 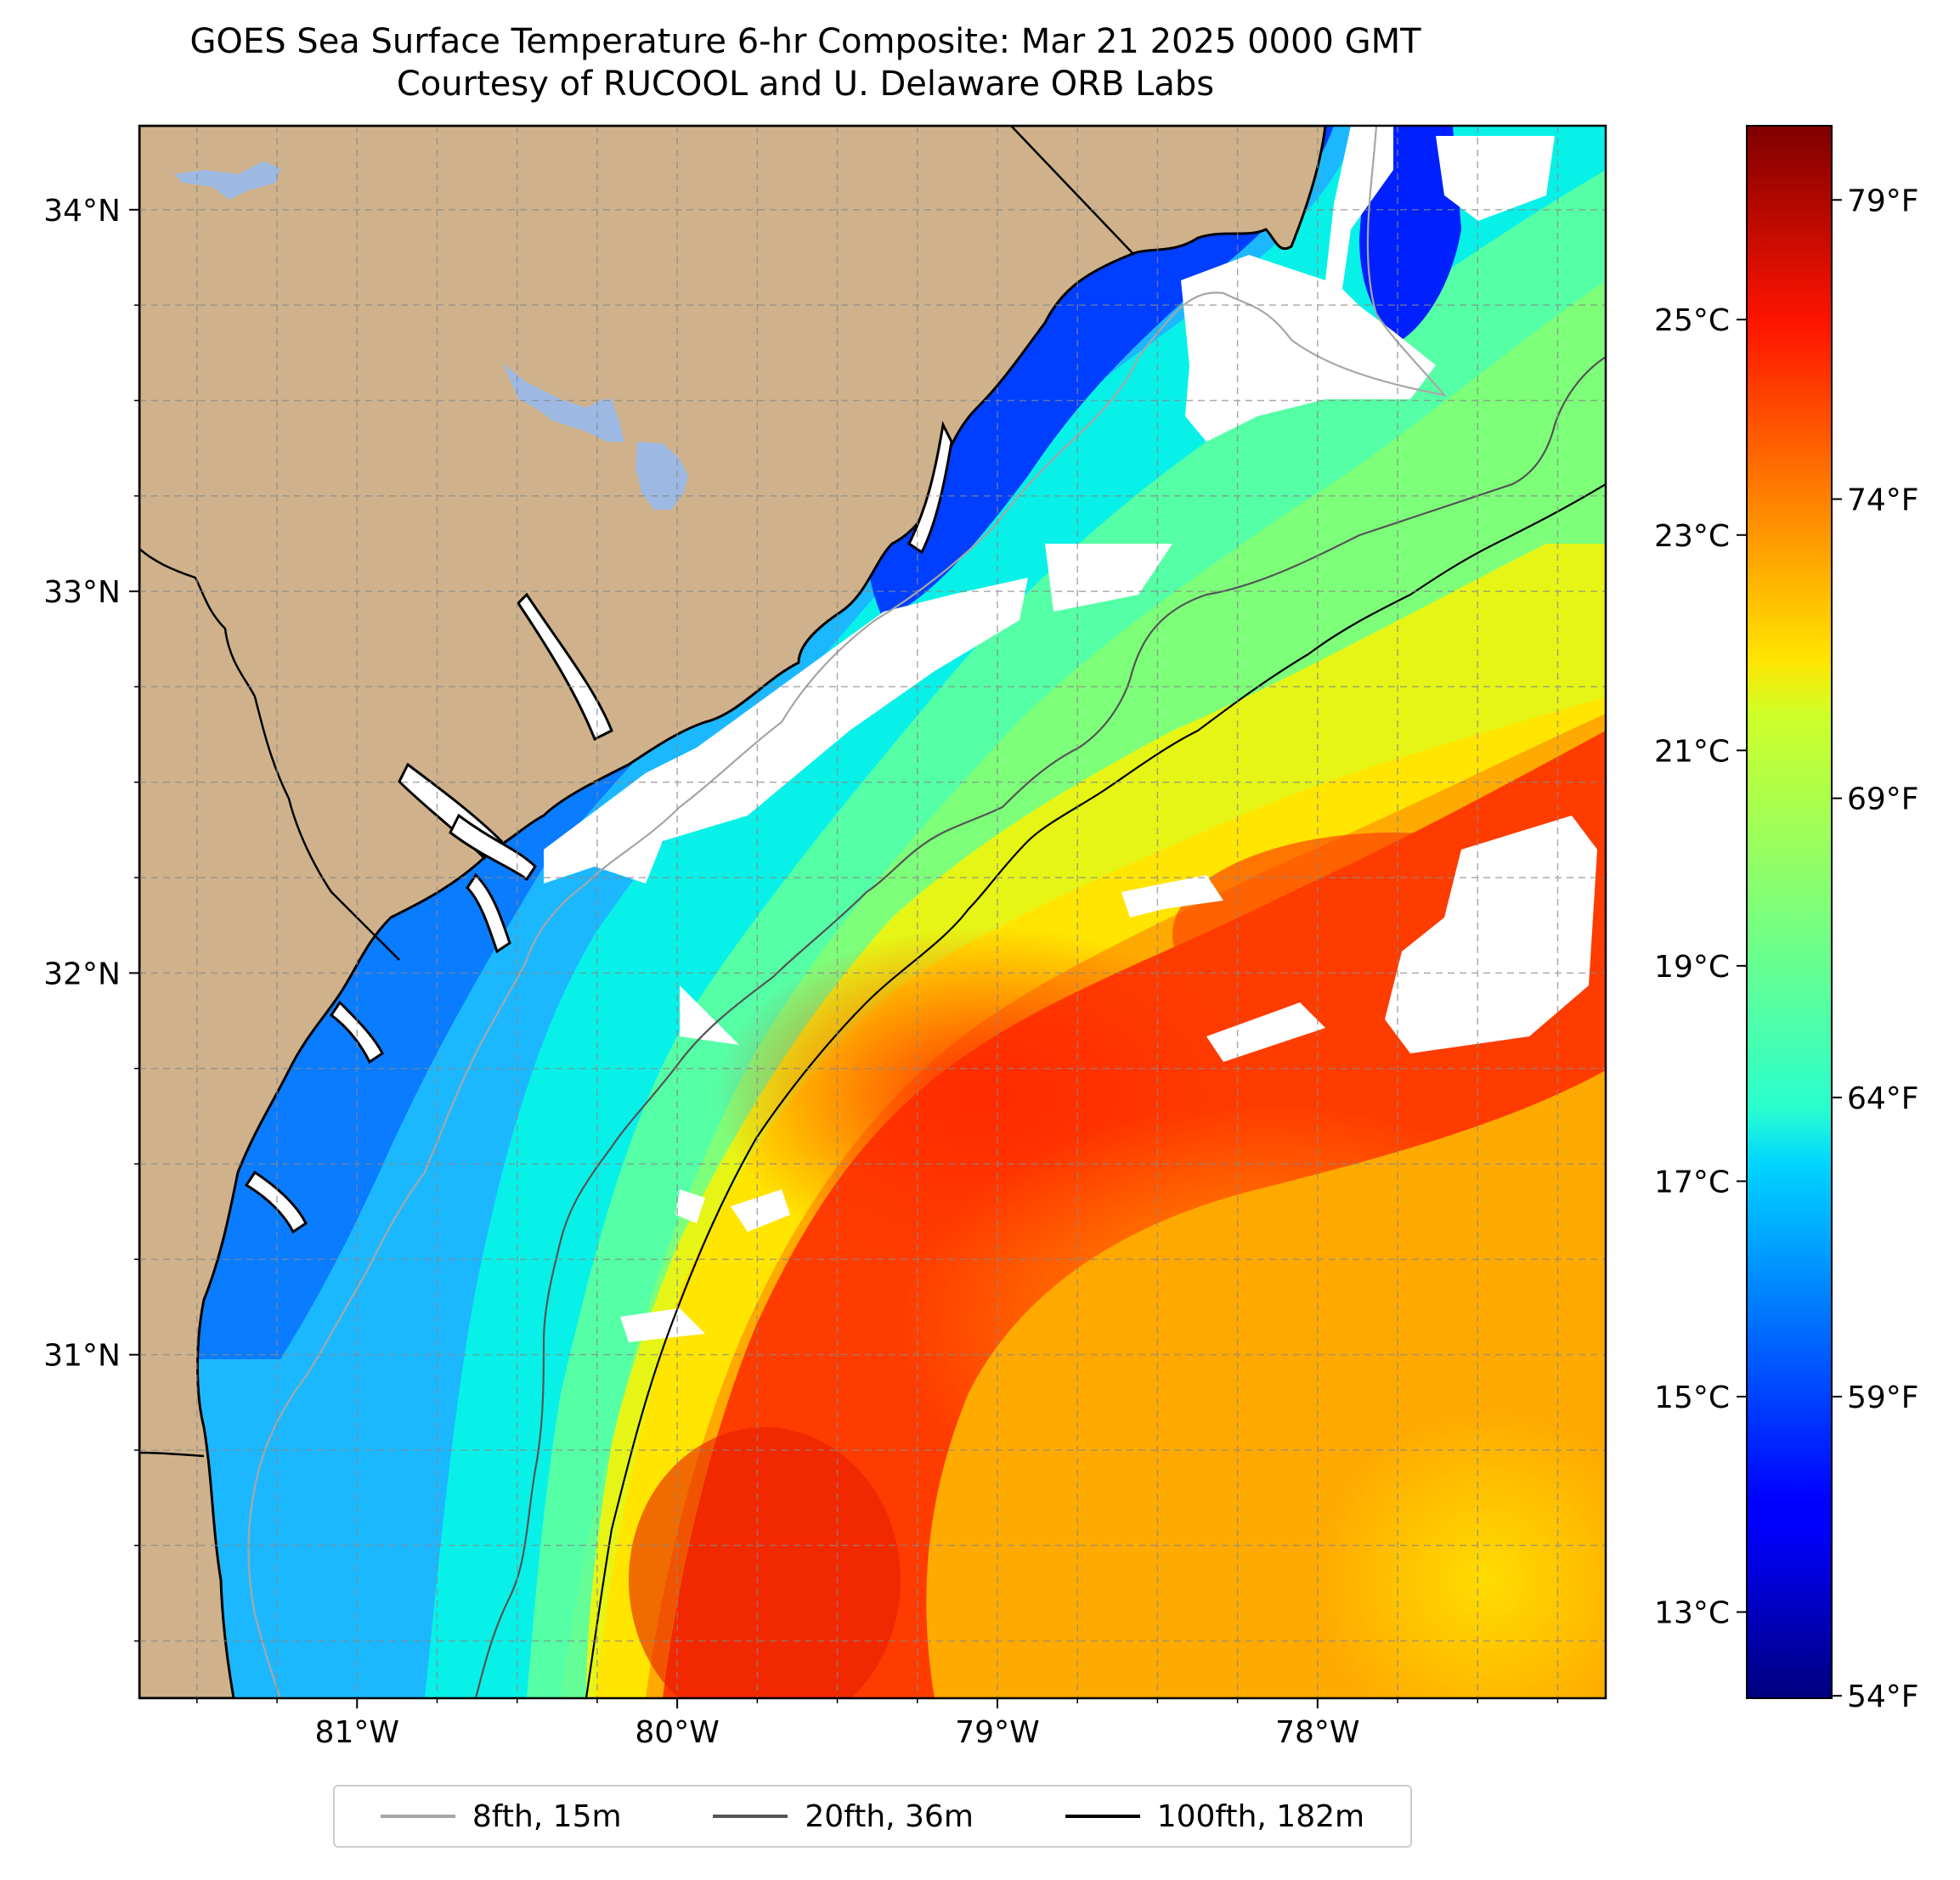 I want to click on celsius-tick-label: 19°C, so click(x=1692, y=968).